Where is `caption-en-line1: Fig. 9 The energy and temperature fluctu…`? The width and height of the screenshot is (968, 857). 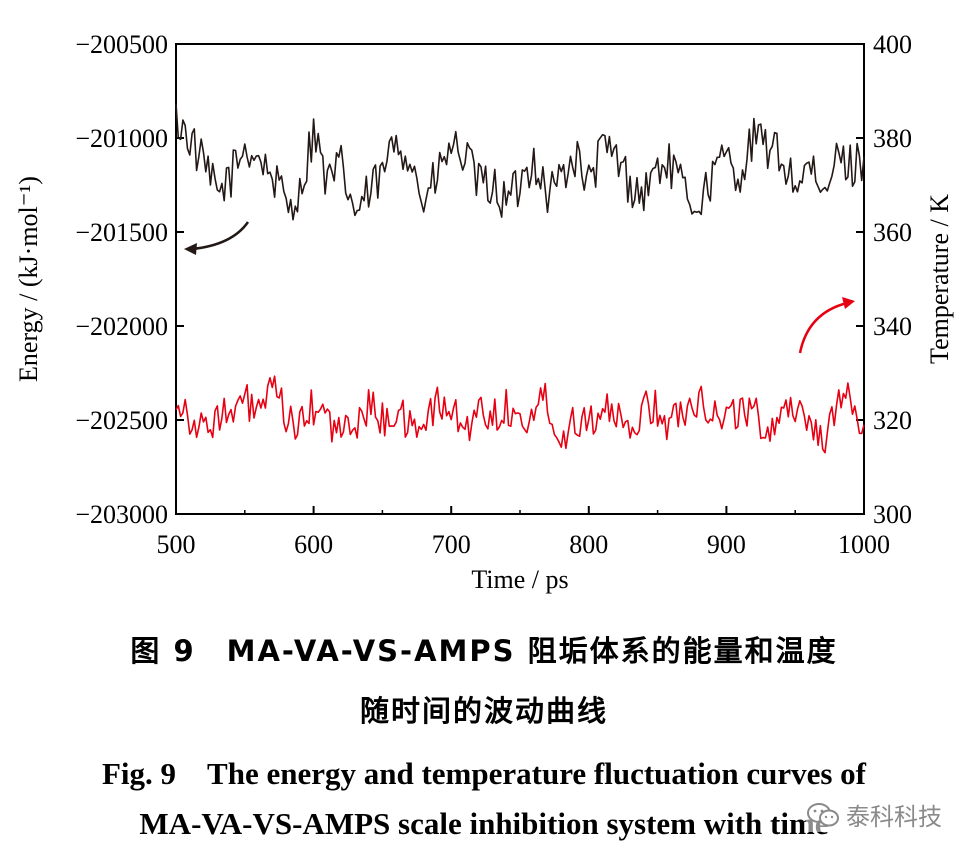 caption-en-line1: Fig. 9 The energy and temperature fluctu… is located at coordinates (484, 773).